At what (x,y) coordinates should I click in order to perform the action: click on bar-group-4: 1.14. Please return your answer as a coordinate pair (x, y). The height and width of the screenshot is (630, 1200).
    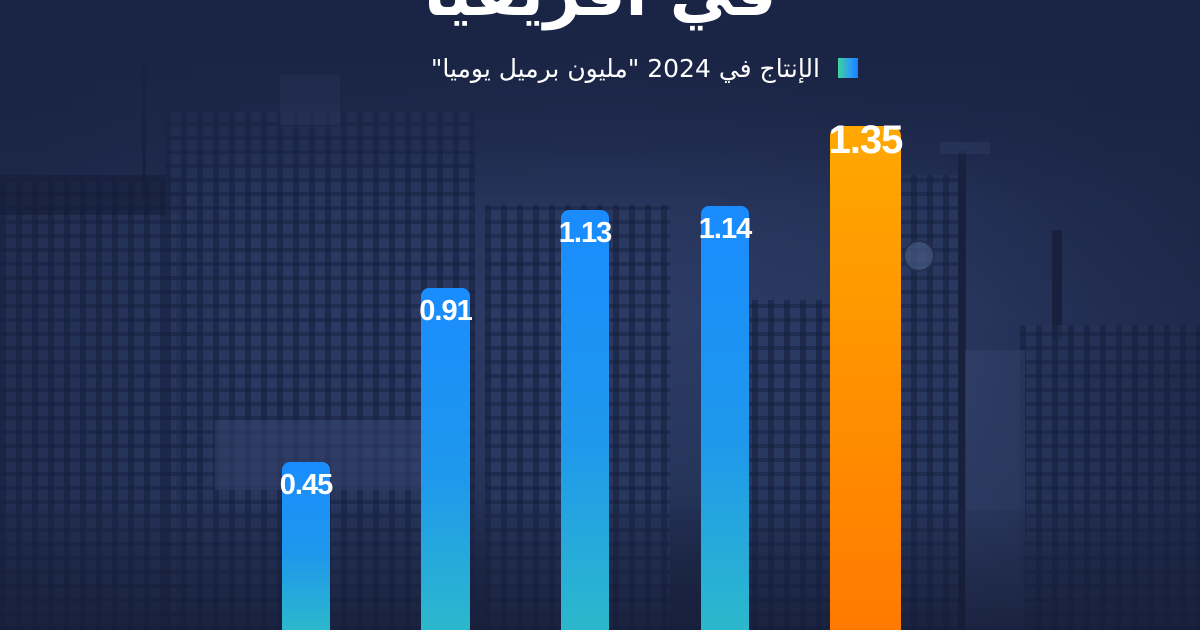
    Looking at the image, I should click on (725, 418).